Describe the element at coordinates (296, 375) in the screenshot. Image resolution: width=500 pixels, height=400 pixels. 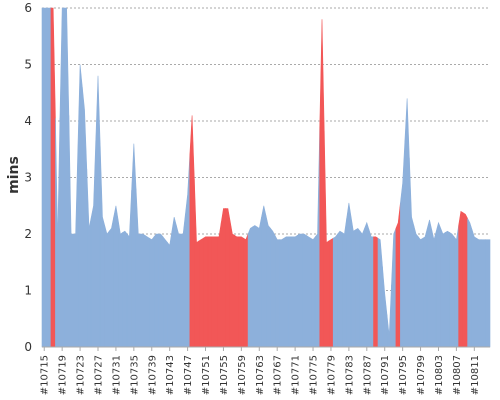
I see `x-tick-label: #10771` at that location.